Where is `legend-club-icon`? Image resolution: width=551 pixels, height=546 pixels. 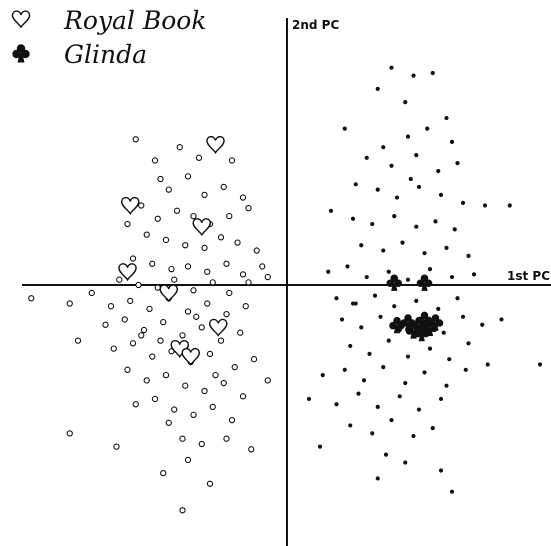 legend-club-icon is located at coordinates (21, 53).